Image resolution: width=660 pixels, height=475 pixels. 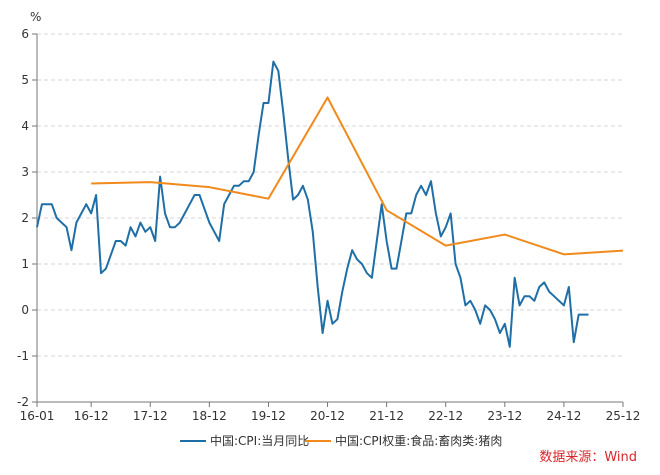 I want to click on legend-label-cpi: 中国:CPI:当月同比, so click(x=259, y=440).